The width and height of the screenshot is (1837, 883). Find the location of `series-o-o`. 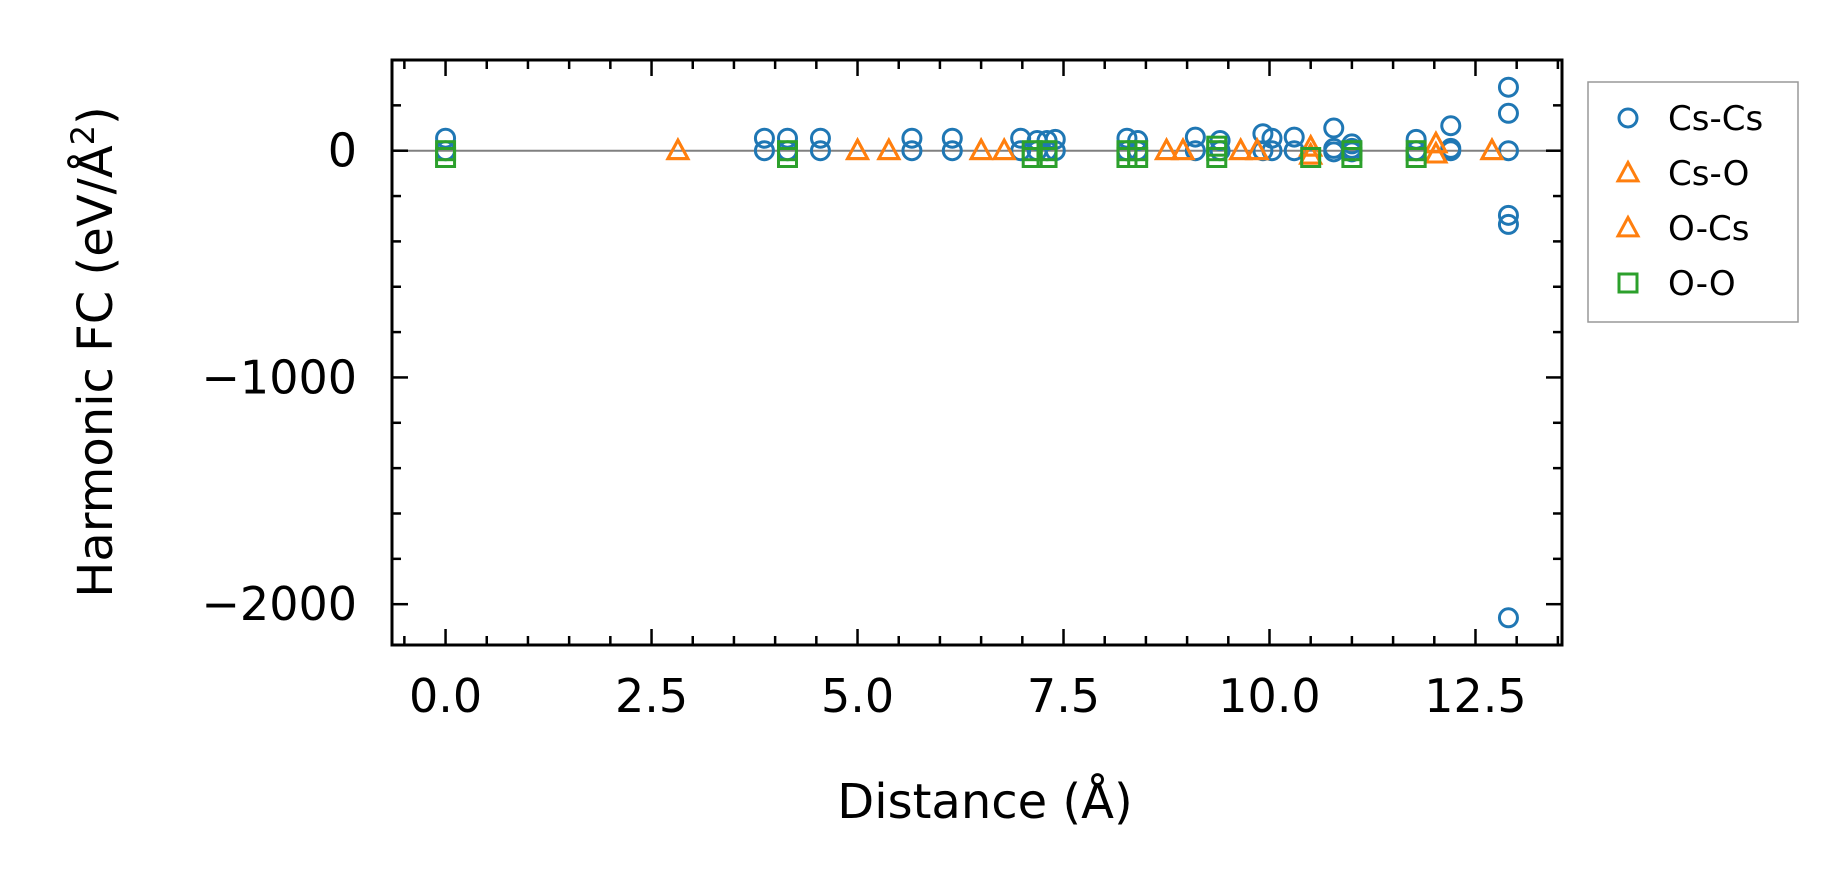

series-o-o is located at coordinates (931, 151).